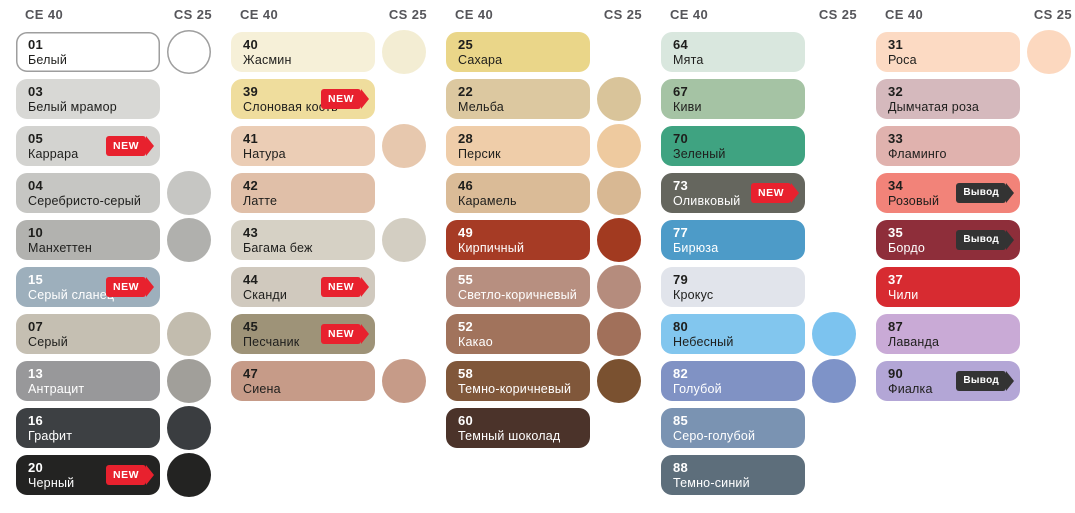 Image resolution: width=1075 pixels, height=513 pixels. What do you see at coordinates (707, 201) in the screenshot?
I see `color-name: Оливковый` at bounding box center [707, 201].